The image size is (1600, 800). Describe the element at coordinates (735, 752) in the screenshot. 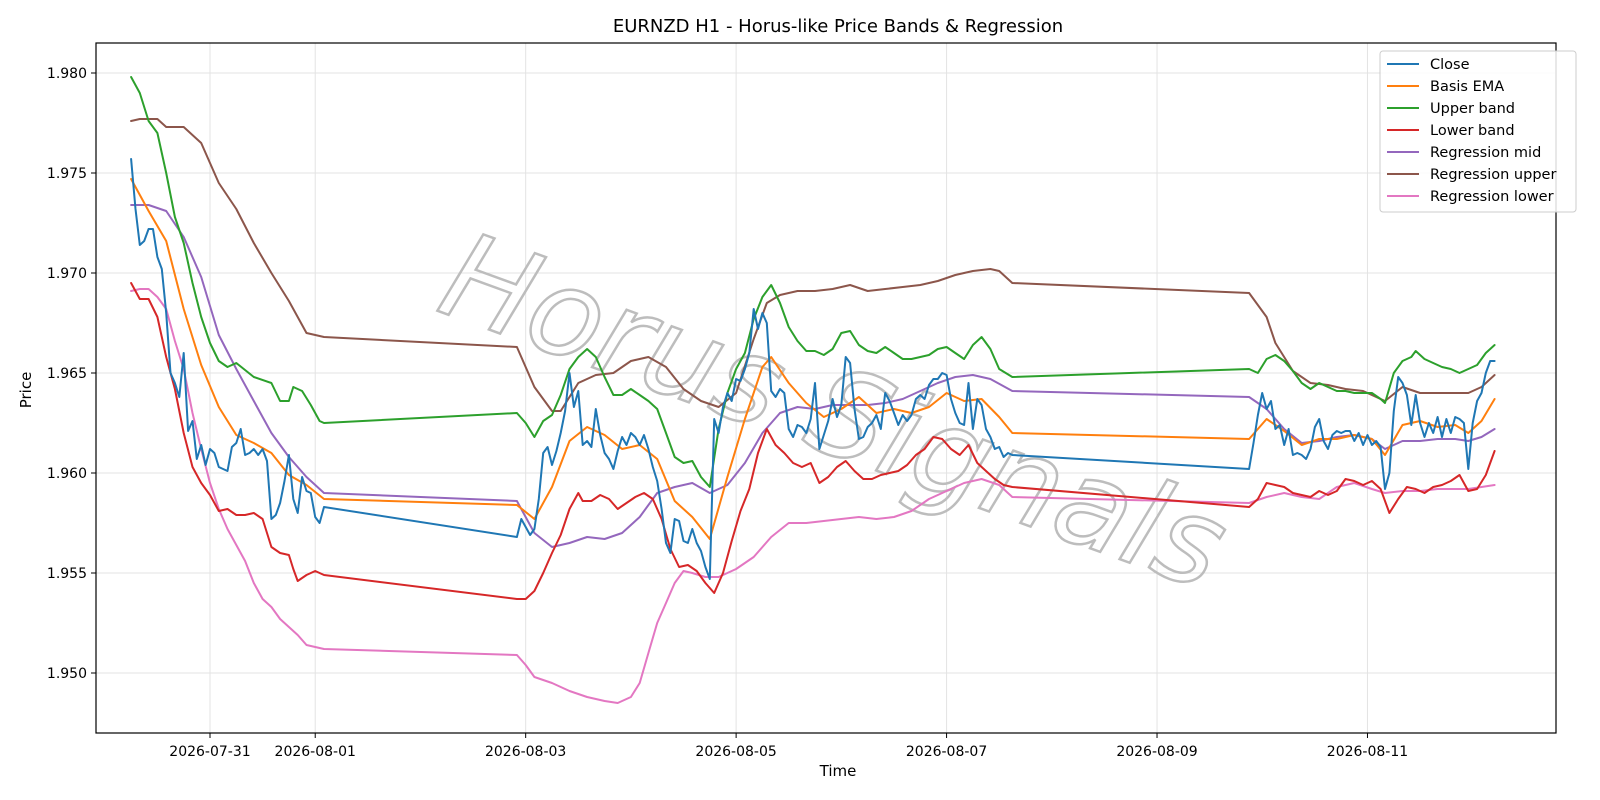

I see `x-tick-label: 2026-08-05` at that location.